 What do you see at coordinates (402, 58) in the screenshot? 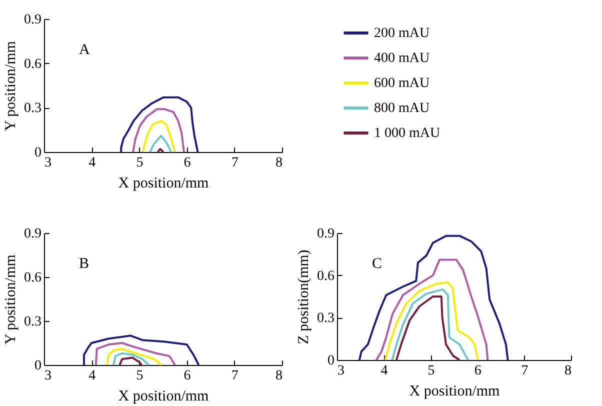
I see `legend-label: 400 mAU` at bounding box center [402, 58].